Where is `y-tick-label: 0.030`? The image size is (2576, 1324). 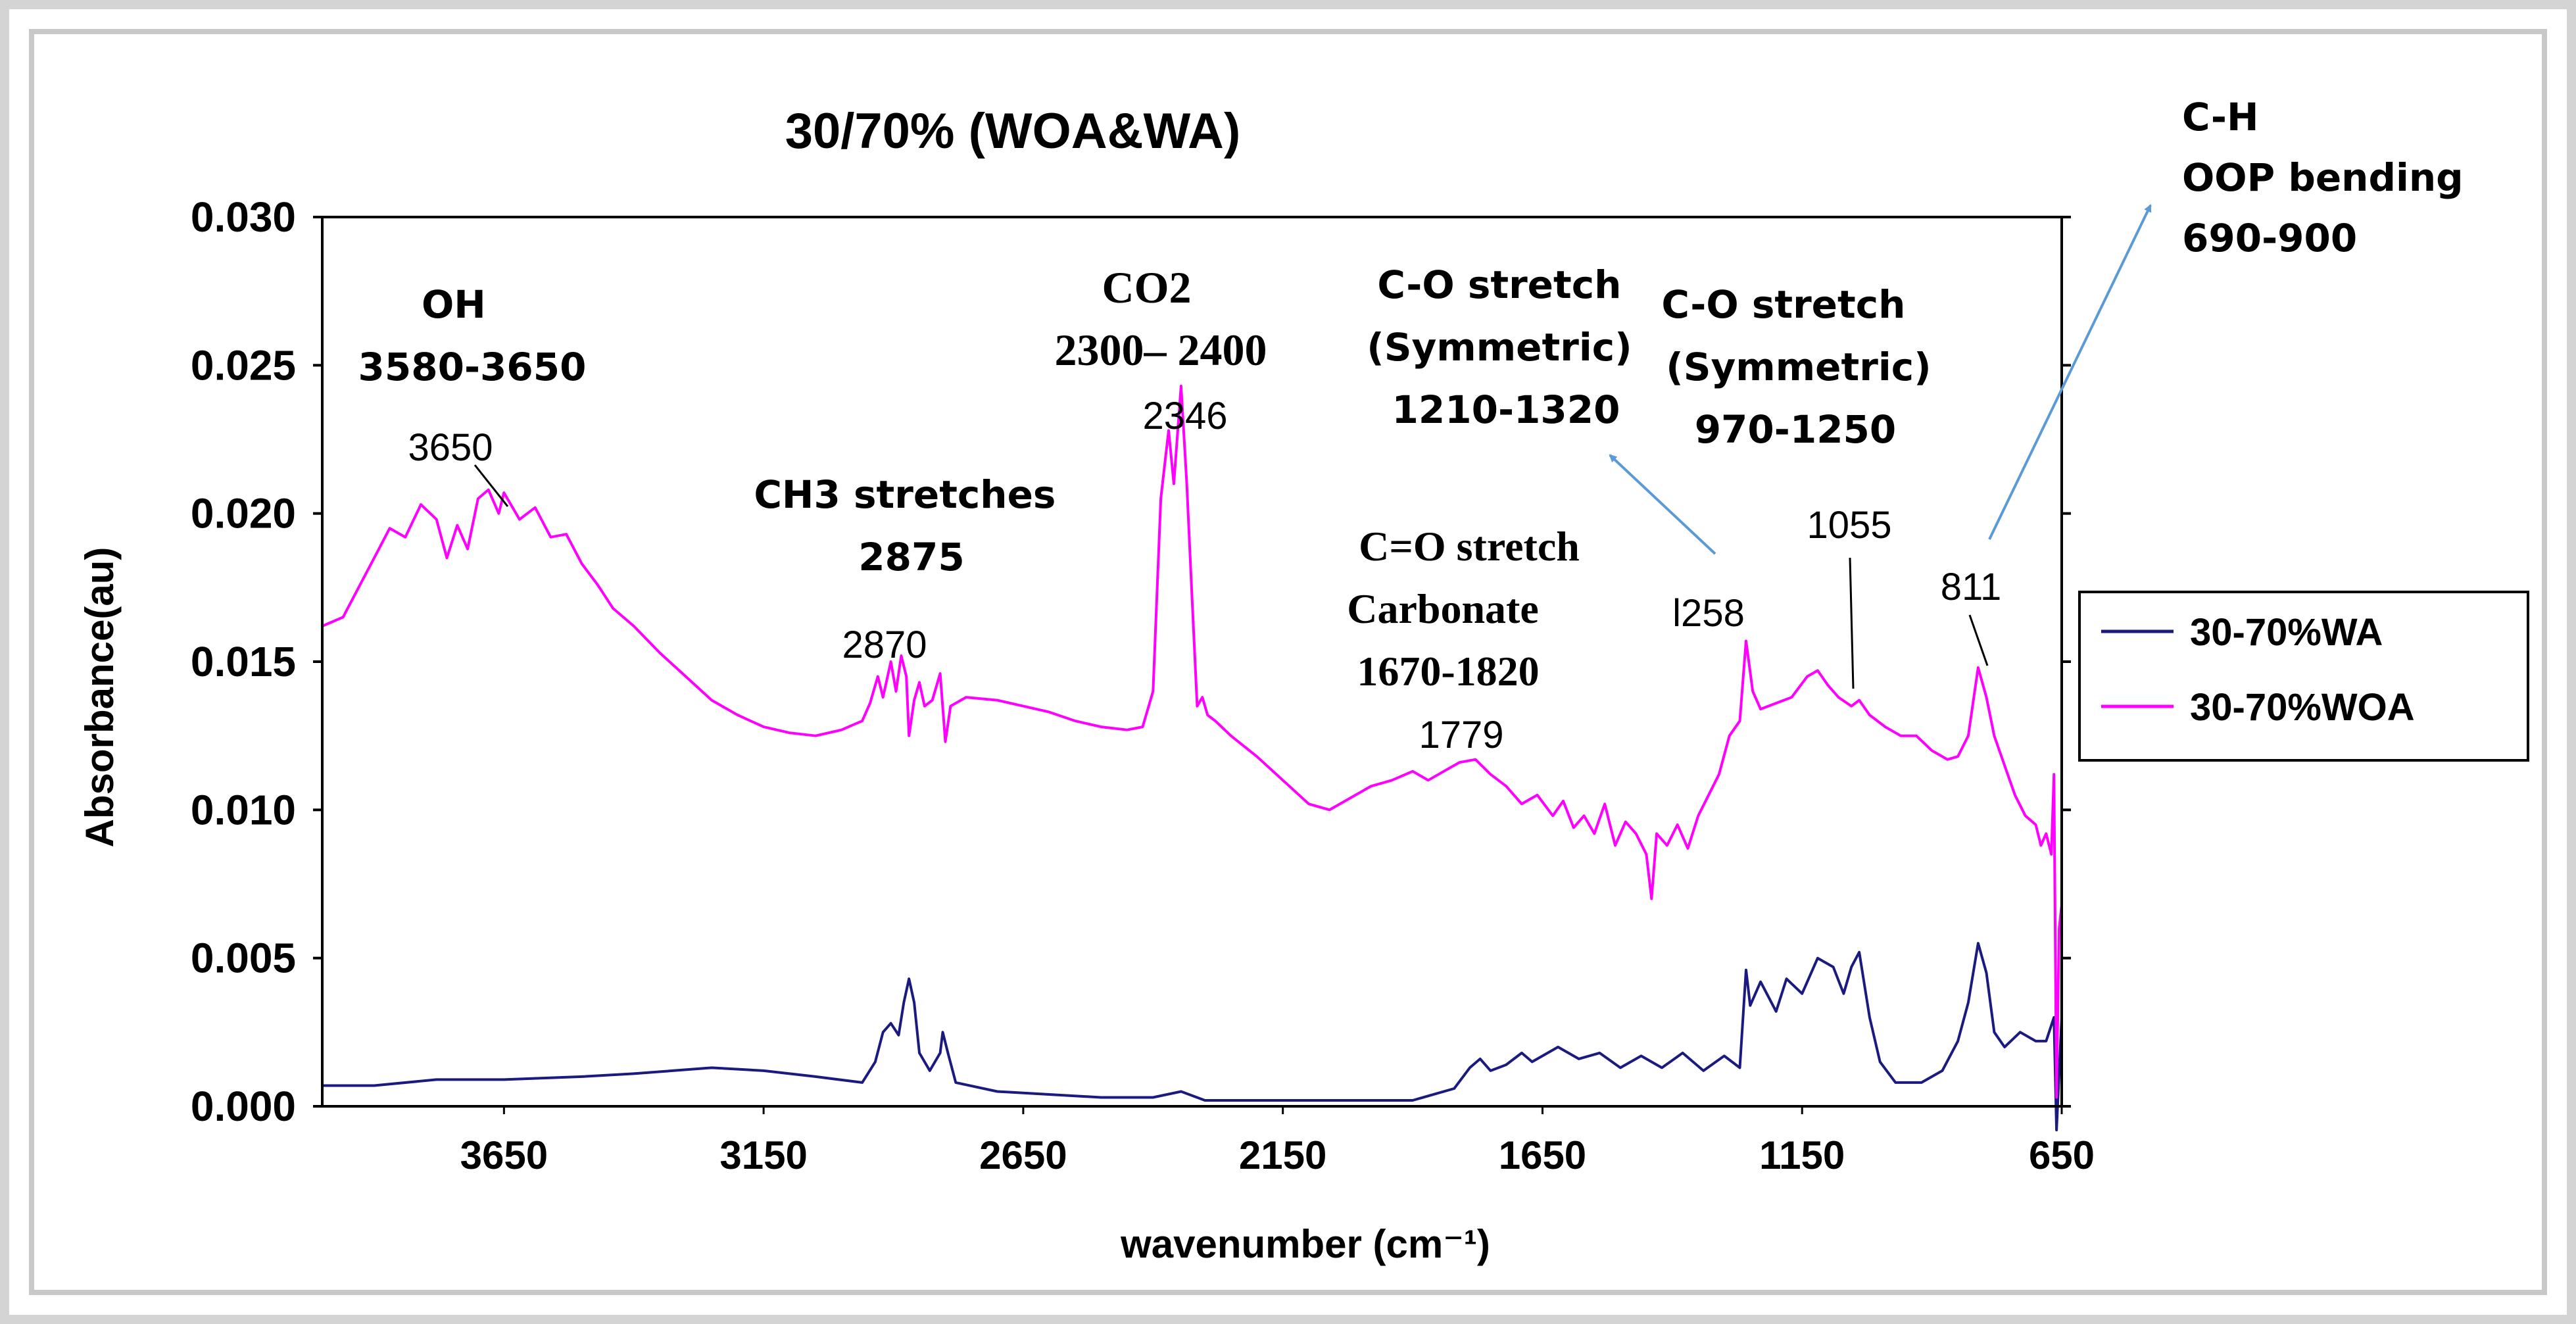 y-tick-label: 0.030 is located at coordinates (243, 217).